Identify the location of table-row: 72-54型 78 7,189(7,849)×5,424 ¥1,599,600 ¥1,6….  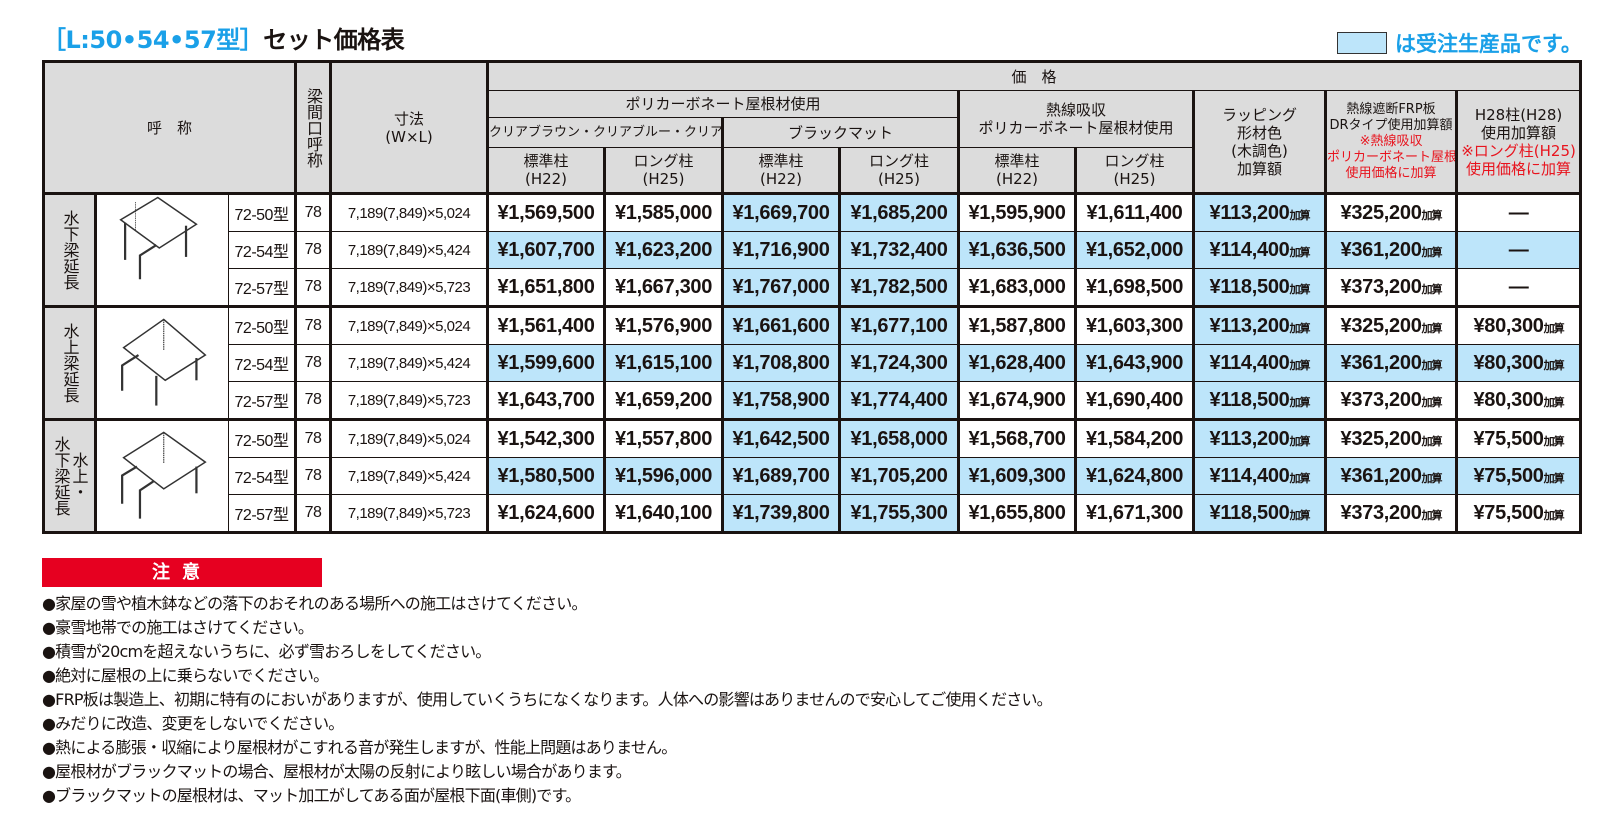
(813, 363).